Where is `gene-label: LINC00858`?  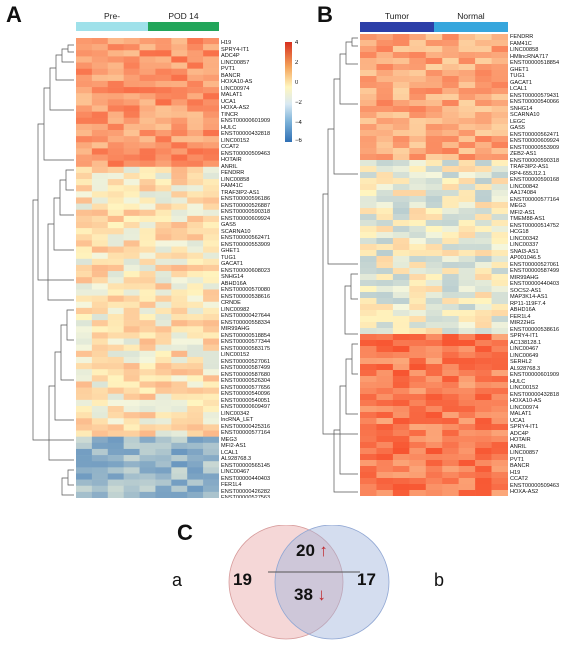 gene-label: LINC00858 is located at coordinates (235, 179).